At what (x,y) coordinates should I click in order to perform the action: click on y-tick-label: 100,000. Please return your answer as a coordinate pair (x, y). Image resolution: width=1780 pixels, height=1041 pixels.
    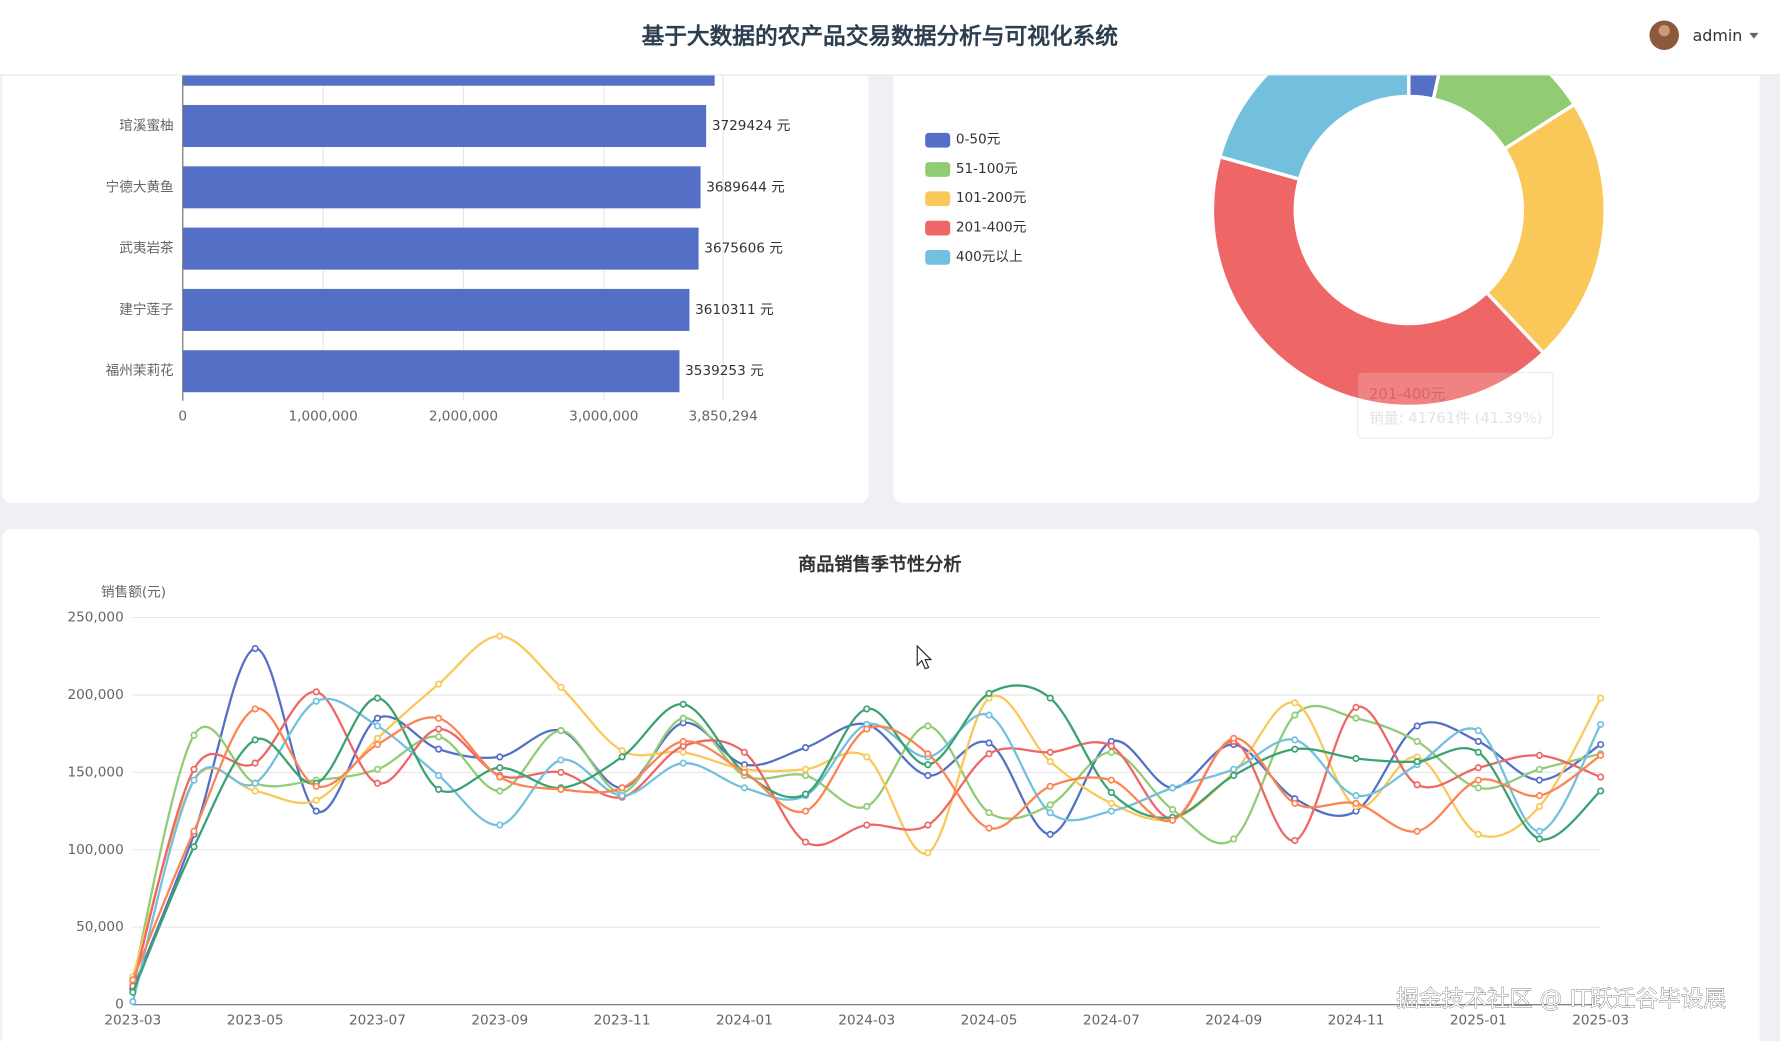
    Looking at the image, I should click on (95, 850).